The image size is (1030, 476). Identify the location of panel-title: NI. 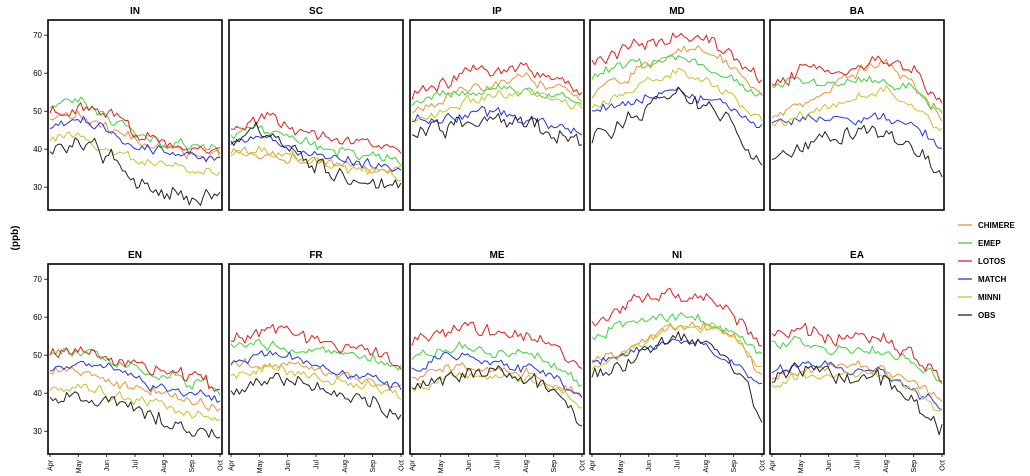
(677, 255).